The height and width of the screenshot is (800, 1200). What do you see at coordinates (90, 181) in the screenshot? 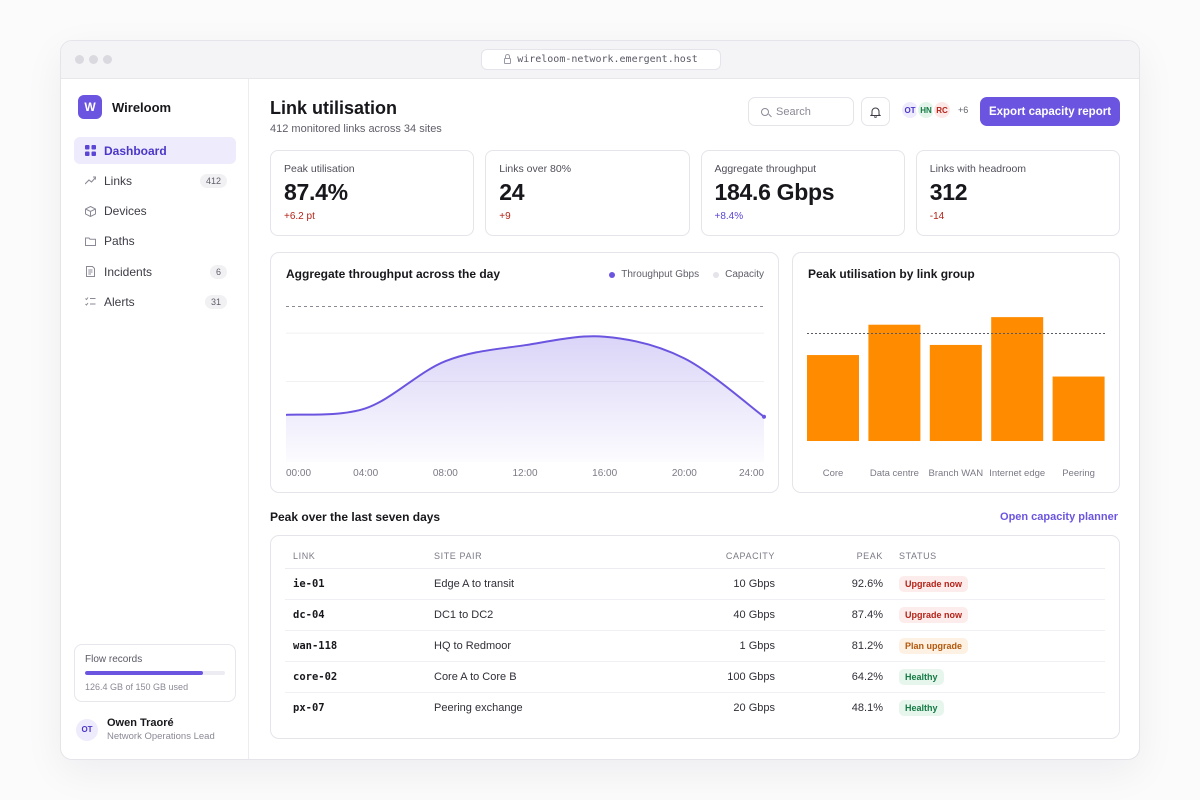
I see `trend-icon` at bounding box center [90, 181].